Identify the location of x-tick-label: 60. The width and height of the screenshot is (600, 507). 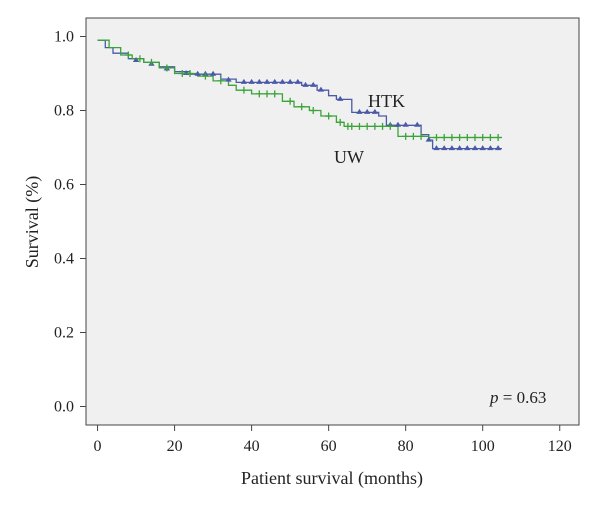
(329, 446).